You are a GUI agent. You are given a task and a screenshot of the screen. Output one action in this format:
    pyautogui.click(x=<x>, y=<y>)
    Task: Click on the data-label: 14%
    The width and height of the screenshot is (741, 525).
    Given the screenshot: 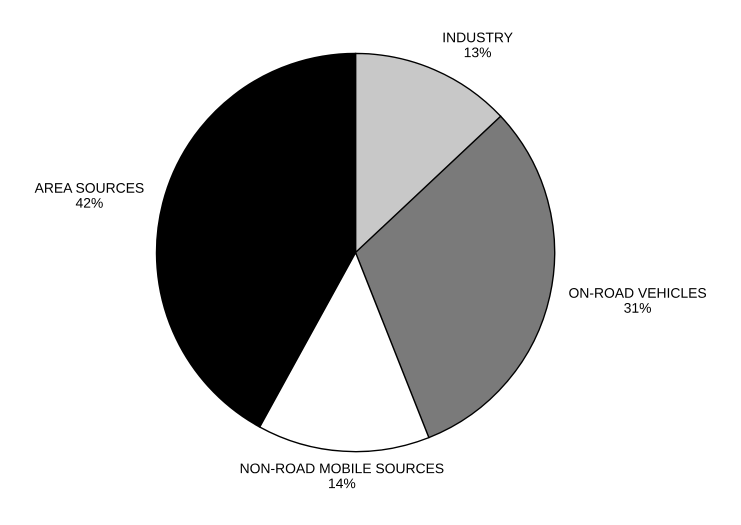 What is the action you would take?
    pyautogui.click(x=342, y=483)
    